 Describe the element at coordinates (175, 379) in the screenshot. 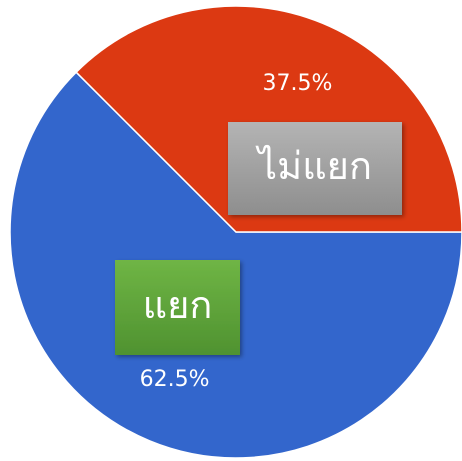

I see `slice-label: 62.5%` at that location.